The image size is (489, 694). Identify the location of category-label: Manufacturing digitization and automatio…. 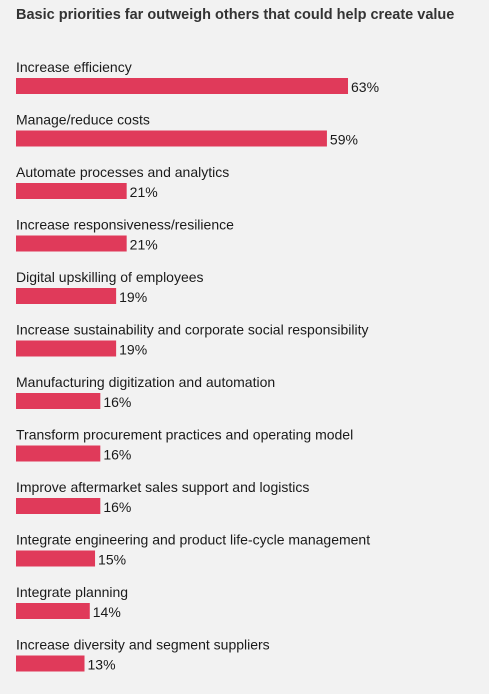
(145, 382).